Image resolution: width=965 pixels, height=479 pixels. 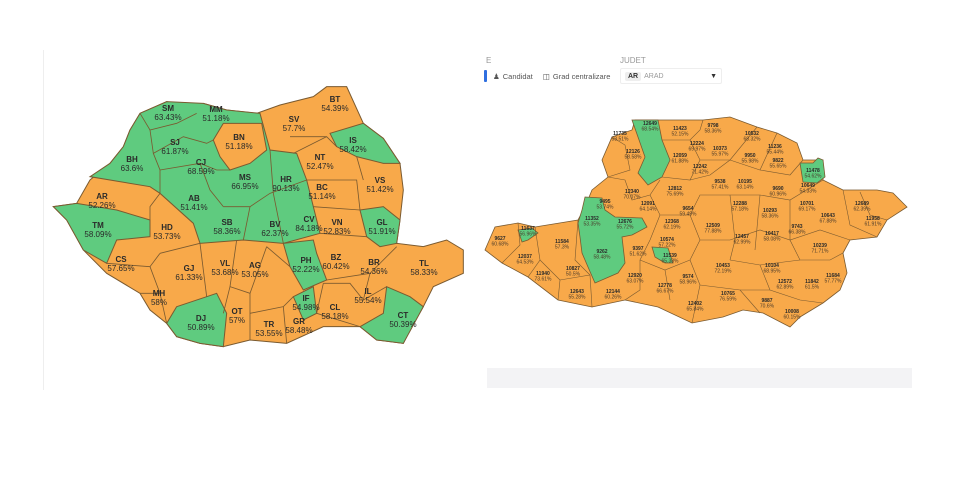 I want to click on locality-id: 12037, so click(x=525, y=257).